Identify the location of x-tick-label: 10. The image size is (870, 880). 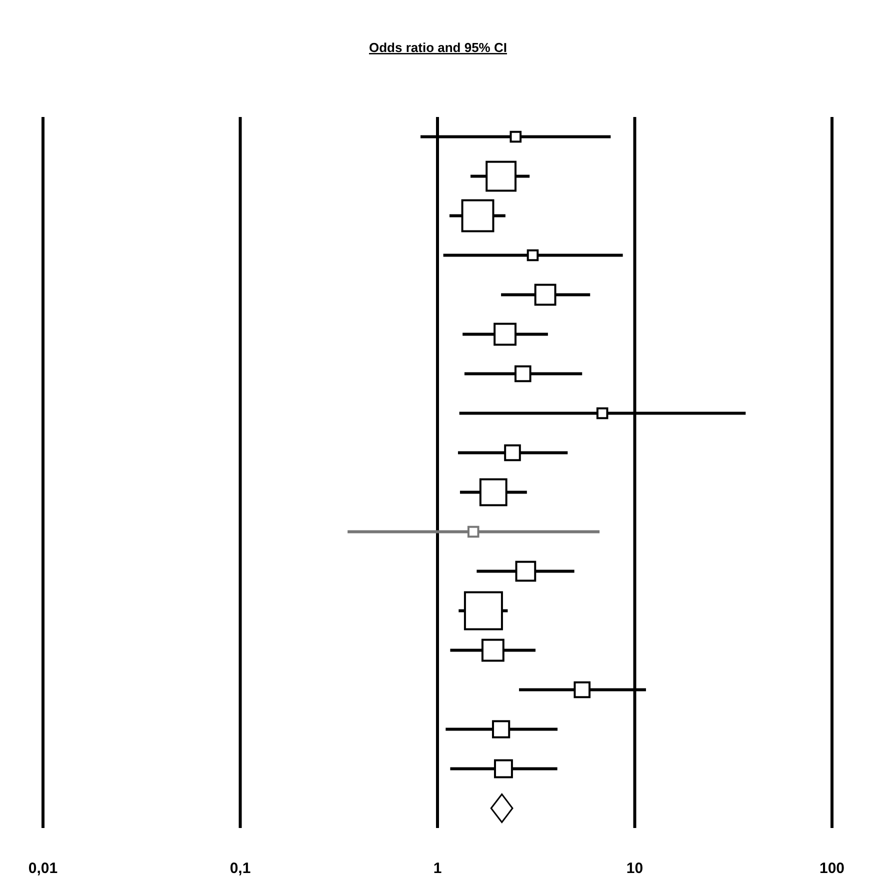
(635, 868).